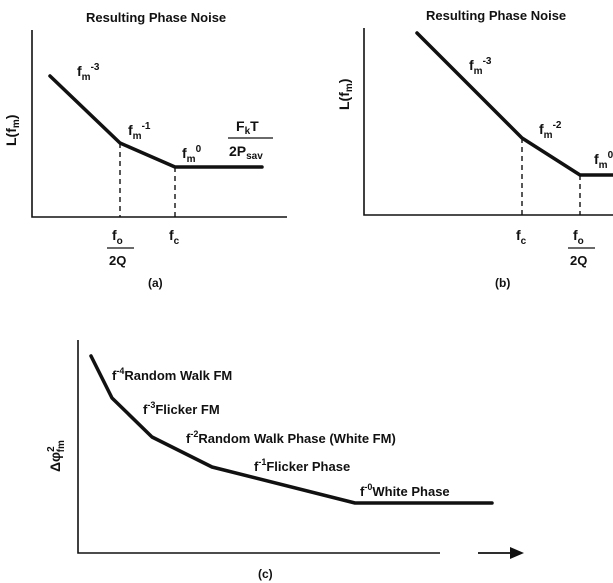 The width and height of the screenshot is (613, 583). What do you see at coordinates (578, 260) in the screenshot?
I see `panel-b-tick-2q: 2Q` at bounding box center [578, 260].